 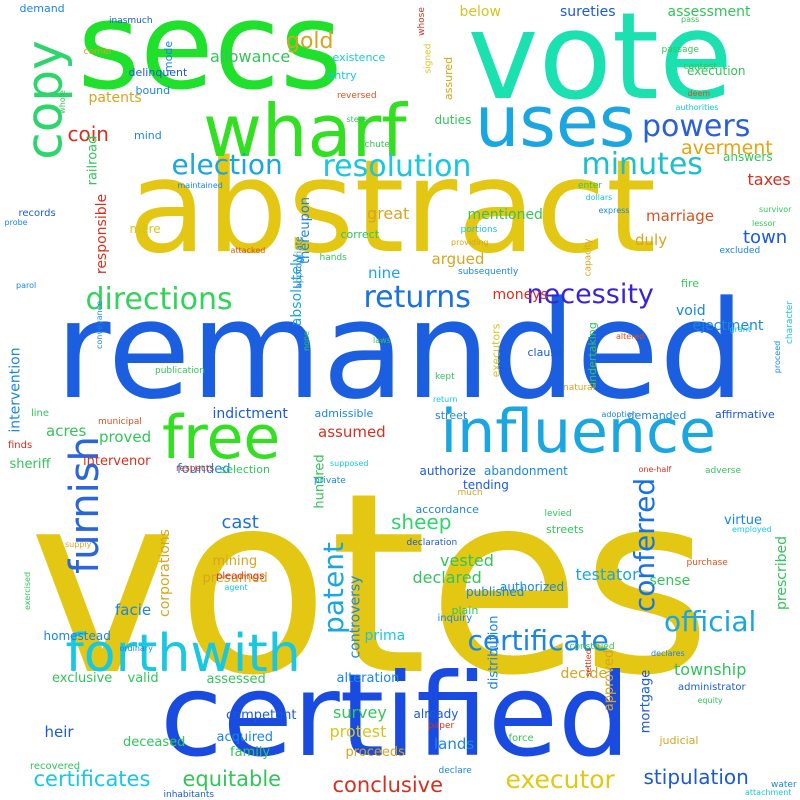 What do you see at coordinates (599, 197) in the screenshot?
I see `word-dollars: dollars` at bounding box center [599, 197].